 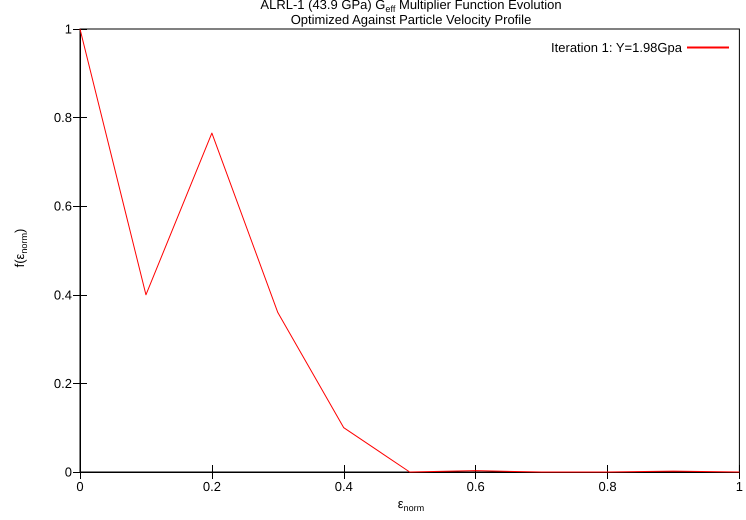 What do you see at coordinates (63, 383) in the screenshot?
I see `y-tick-label: 0.2` at bounding box center [63, 383].